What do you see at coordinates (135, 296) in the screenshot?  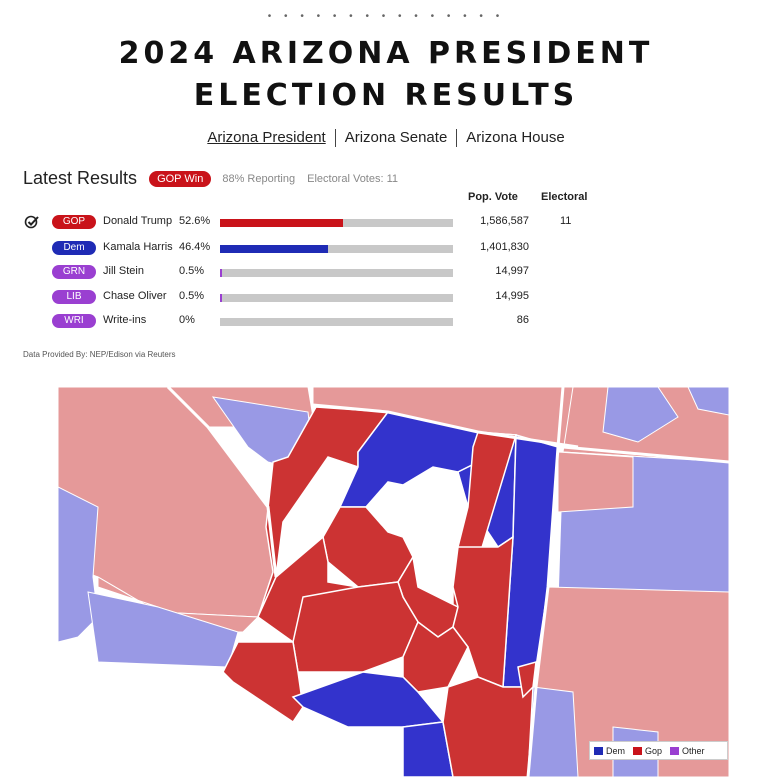 I see `candidate-name: Chase Oliver` at bounding box center [135, 296].